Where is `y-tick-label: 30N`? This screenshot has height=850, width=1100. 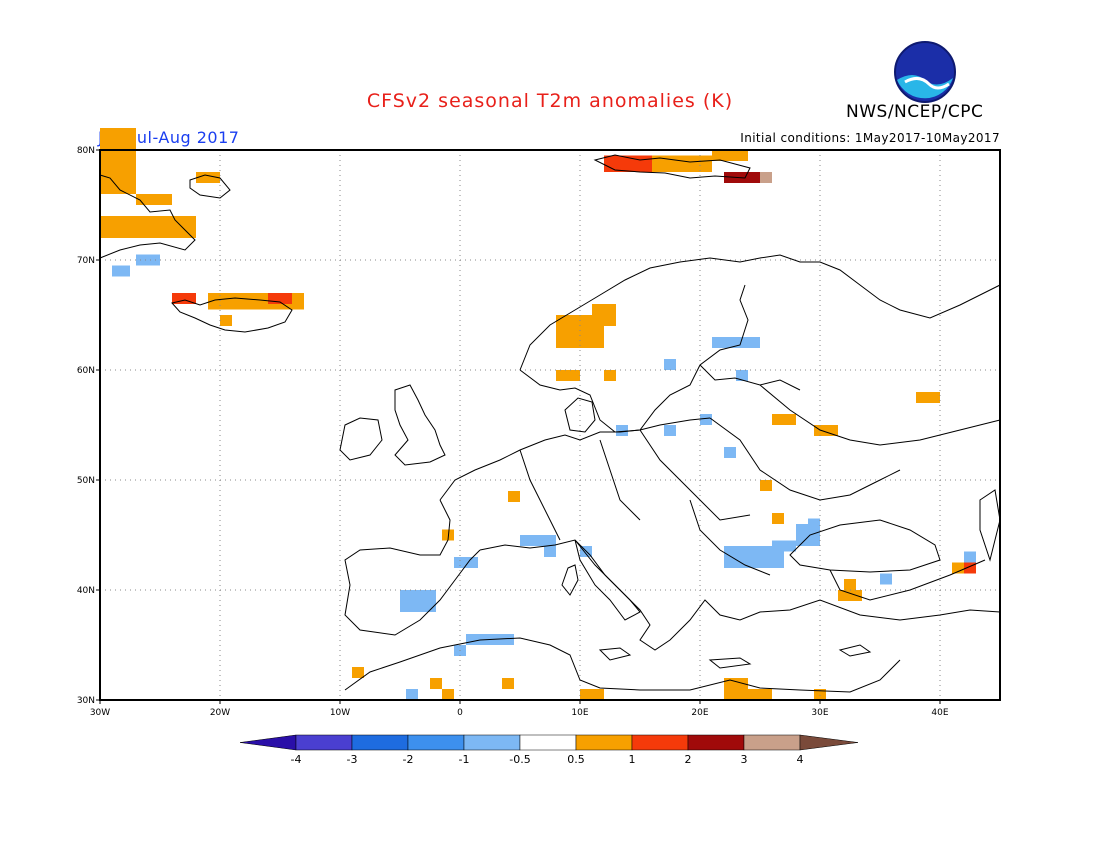 y-tick-label: 30N is located at coordinates (86, 701).